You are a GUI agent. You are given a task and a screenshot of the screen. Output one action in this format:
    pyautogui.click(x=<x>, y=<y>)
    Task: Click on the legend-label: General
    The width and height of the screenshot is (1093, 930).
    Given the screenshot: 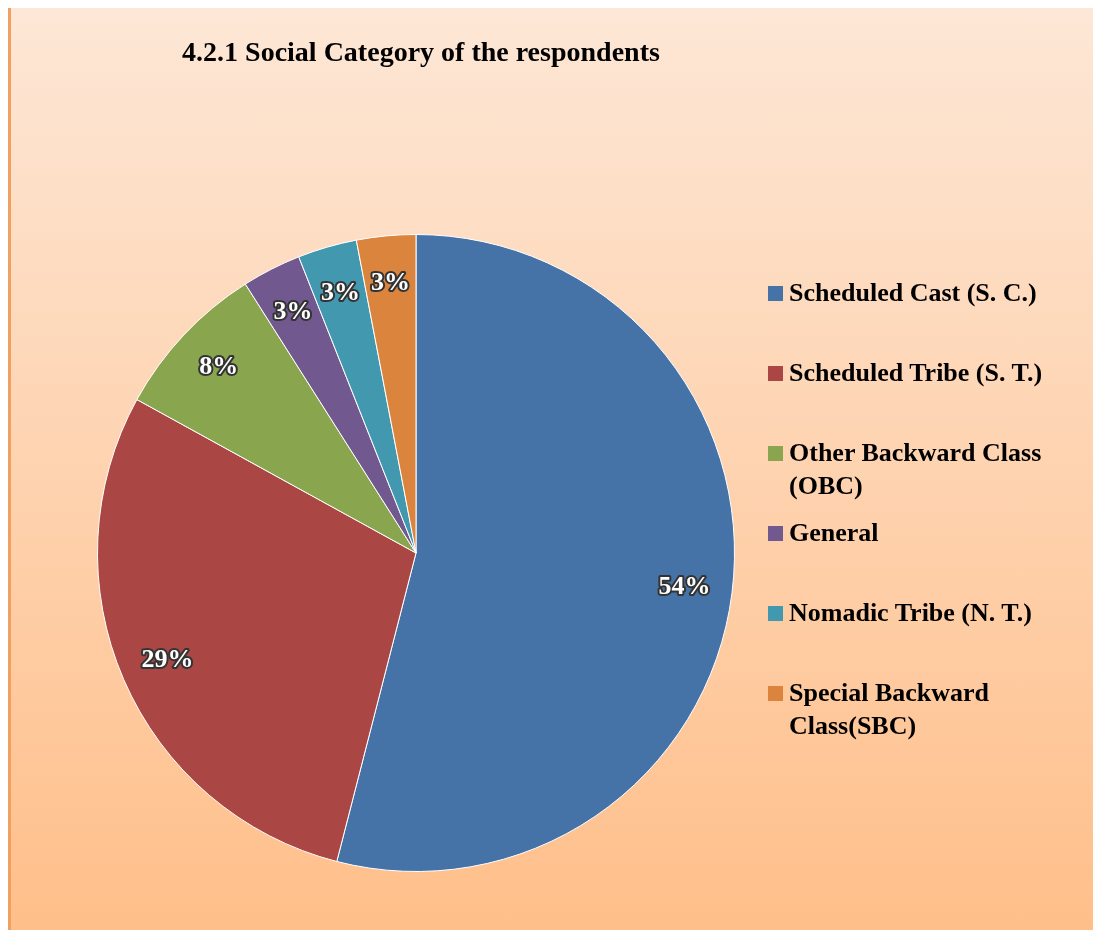 What is the action you would take?
    pyautogui.click(x=834, y=533)
    